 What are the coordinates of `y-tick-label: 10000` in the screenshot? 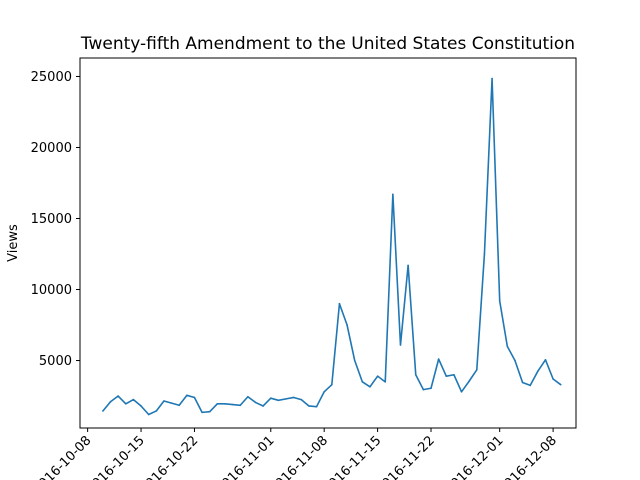 It's located at (51, 290).